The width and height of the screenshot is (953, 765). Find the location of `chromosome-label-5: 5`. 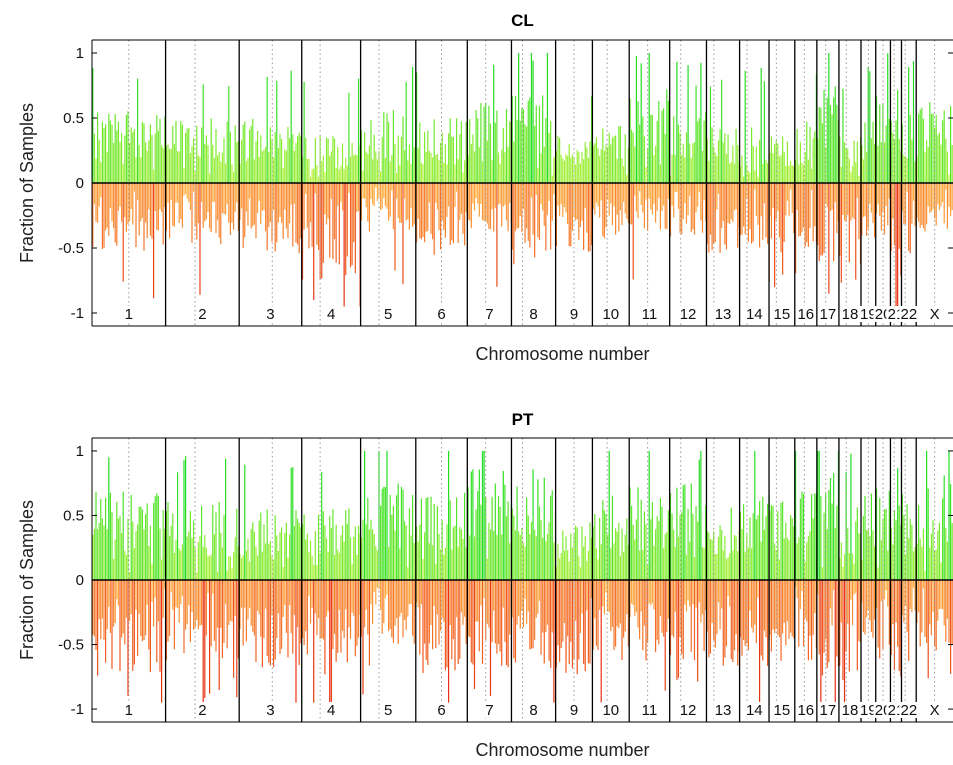

chromosome-label-5: 5 is located at coordinates (388, 314).